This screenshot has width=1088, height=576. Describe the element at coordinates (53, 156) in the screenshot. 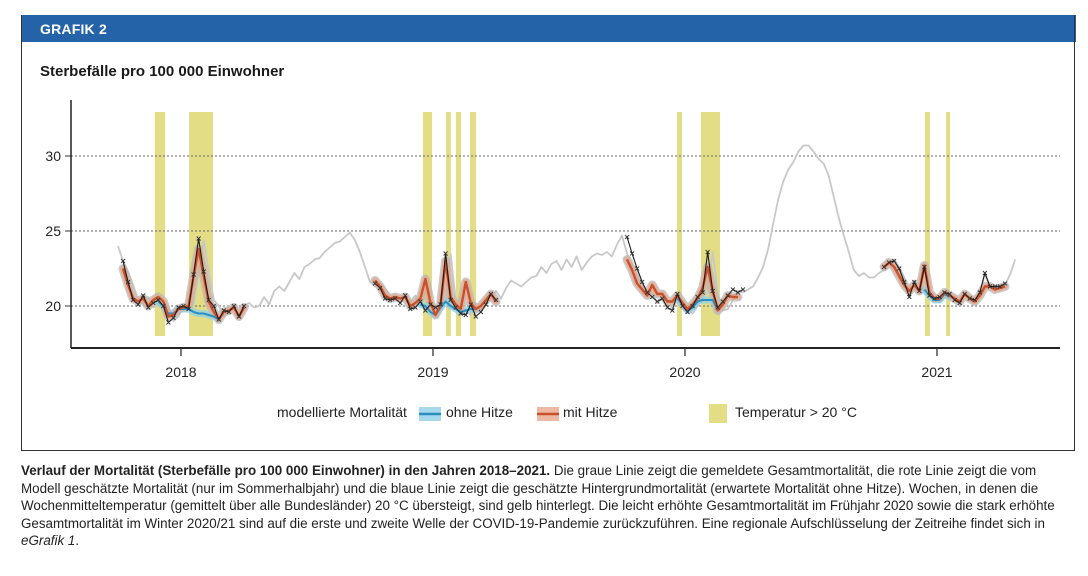

I see `y-tick-label: 30` at that location.